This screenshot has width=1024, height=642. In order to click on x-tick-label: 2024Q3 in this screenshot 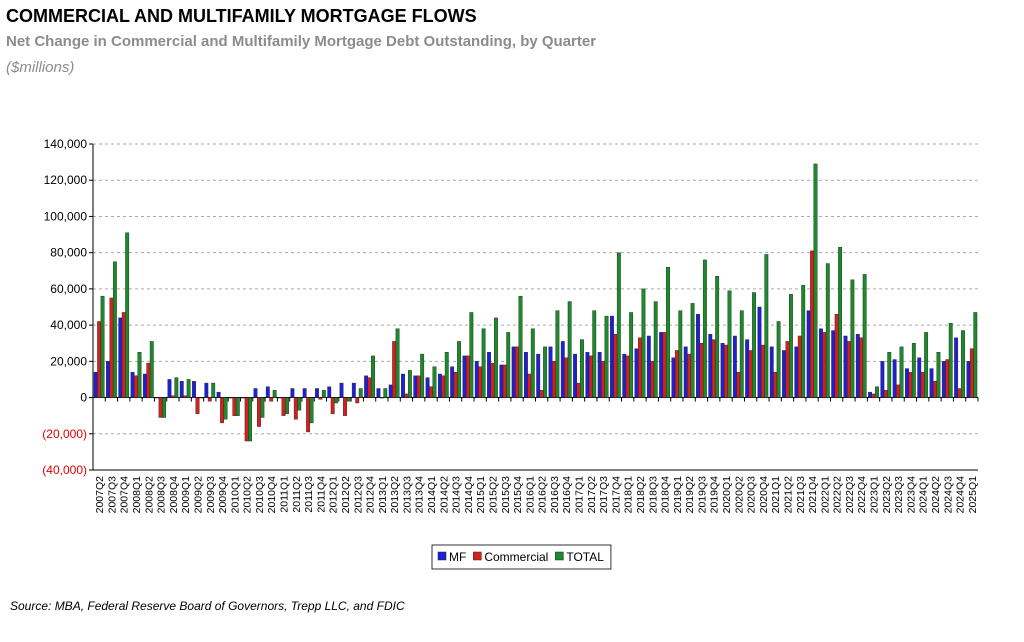, I will do `click(948, 495)`.